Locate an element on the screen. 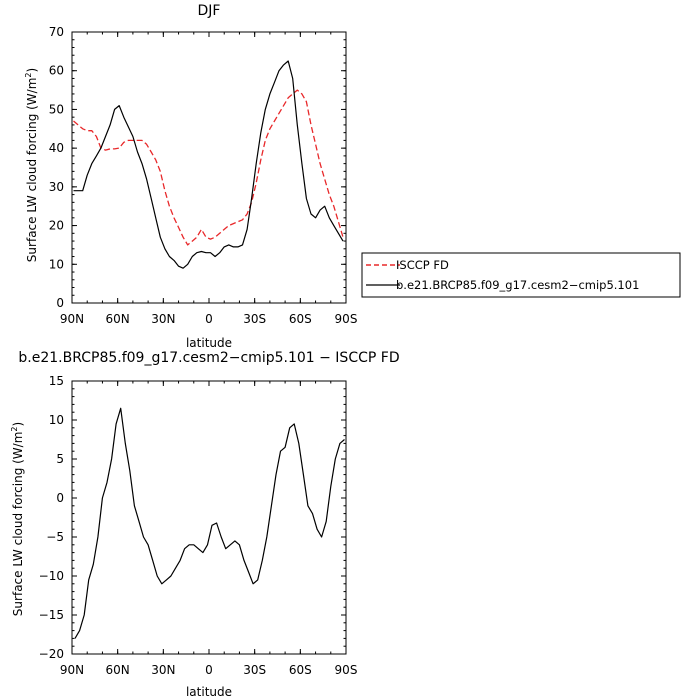  y-tick-label: 30 is located at coordinates (56, 187).